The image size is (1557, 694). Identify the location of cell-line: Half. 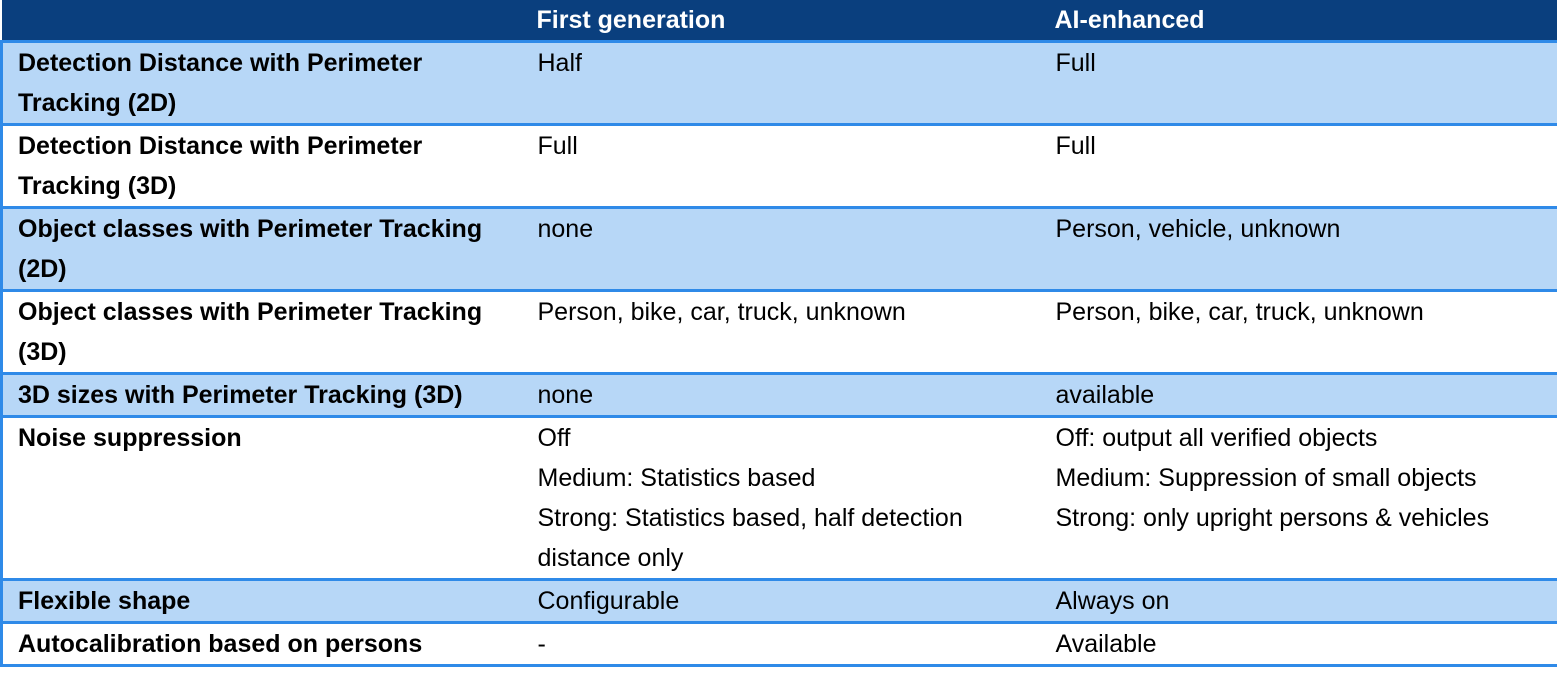
(559, 63).